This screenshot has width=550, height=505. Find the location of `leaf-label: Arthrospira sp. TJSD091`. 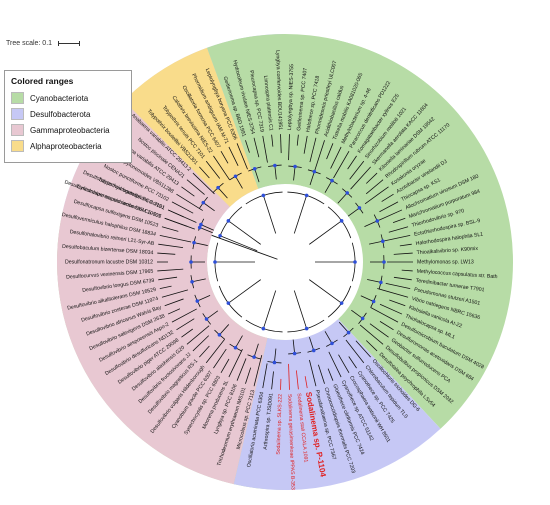

leaf-label: Arthrospira sp. TJSD091 is located at coordinates (269, 421).